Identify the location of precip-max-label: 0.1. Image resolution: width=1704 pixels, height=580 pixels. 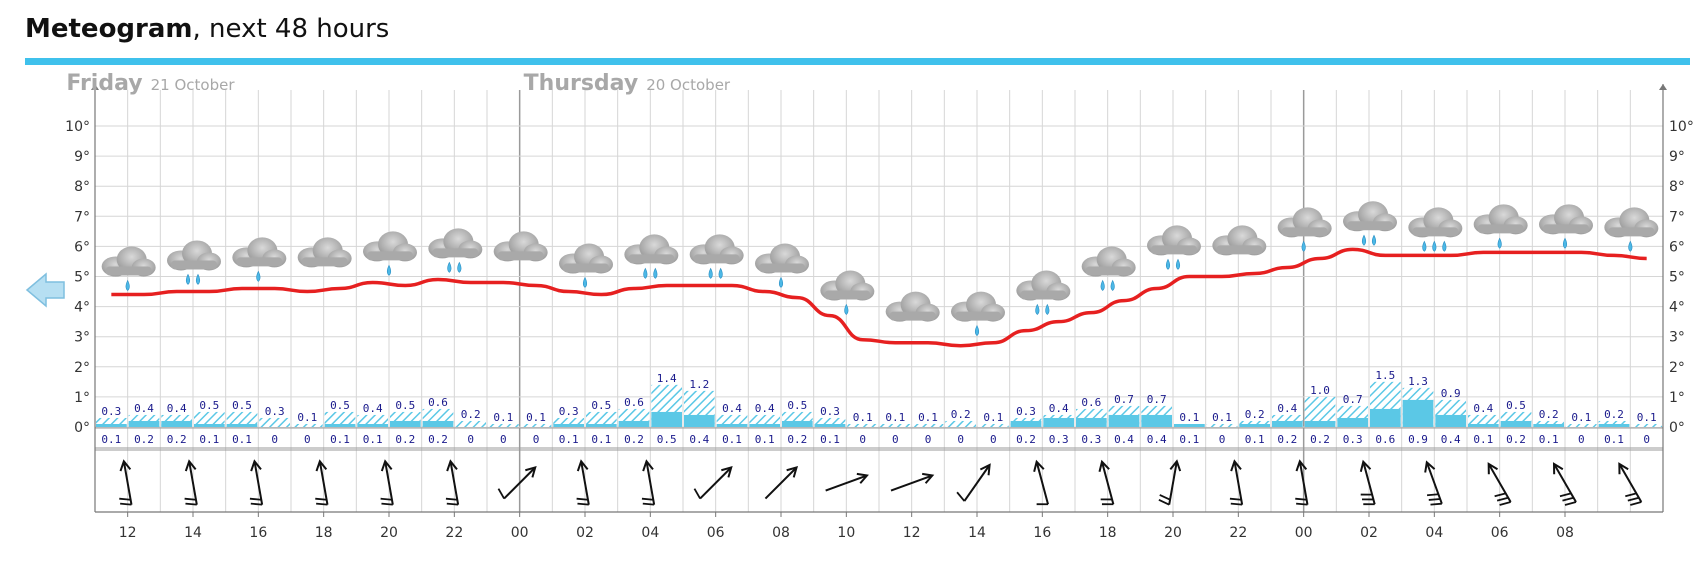
(1222, 417).